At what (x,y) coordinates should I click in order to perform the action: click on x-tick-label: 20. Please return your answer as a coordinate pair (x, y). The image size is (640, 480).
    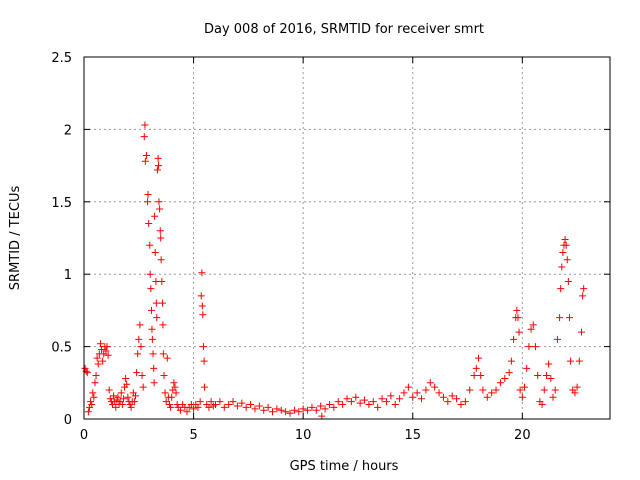
    Looking at the image, I should click on (522, 435).